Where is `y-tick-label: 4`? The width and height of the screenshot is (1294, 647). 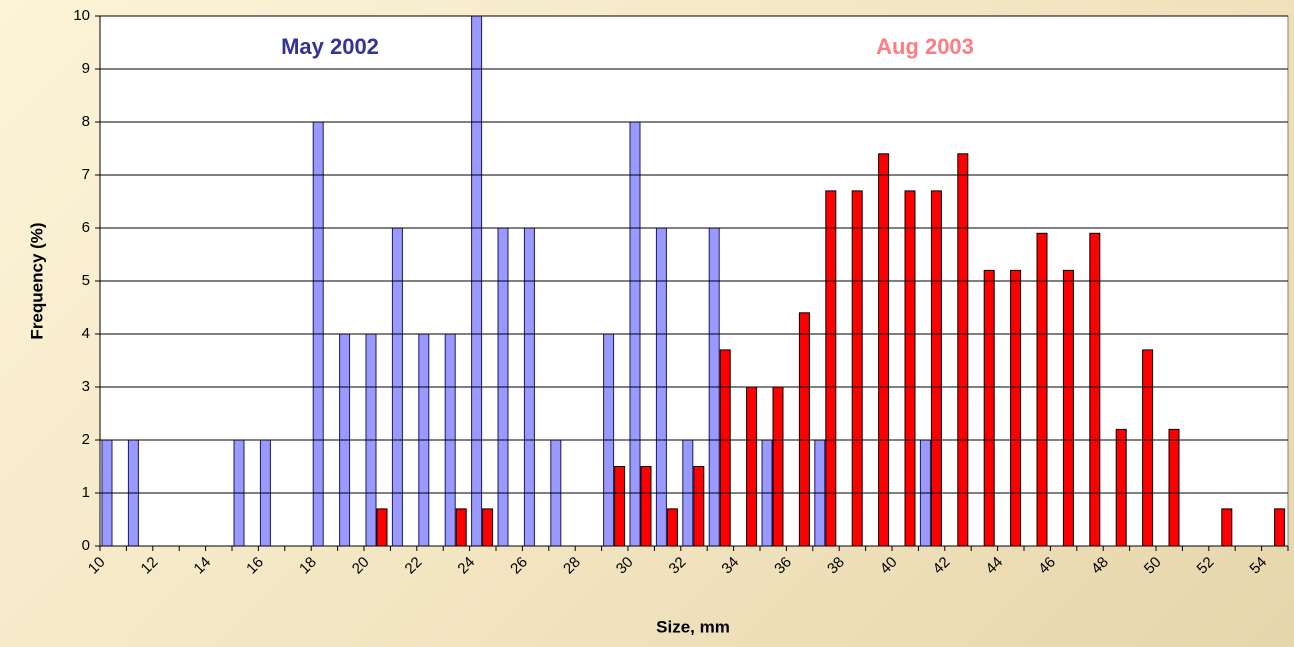 y-tick-label: 4 is located at coordinates (86, 333).